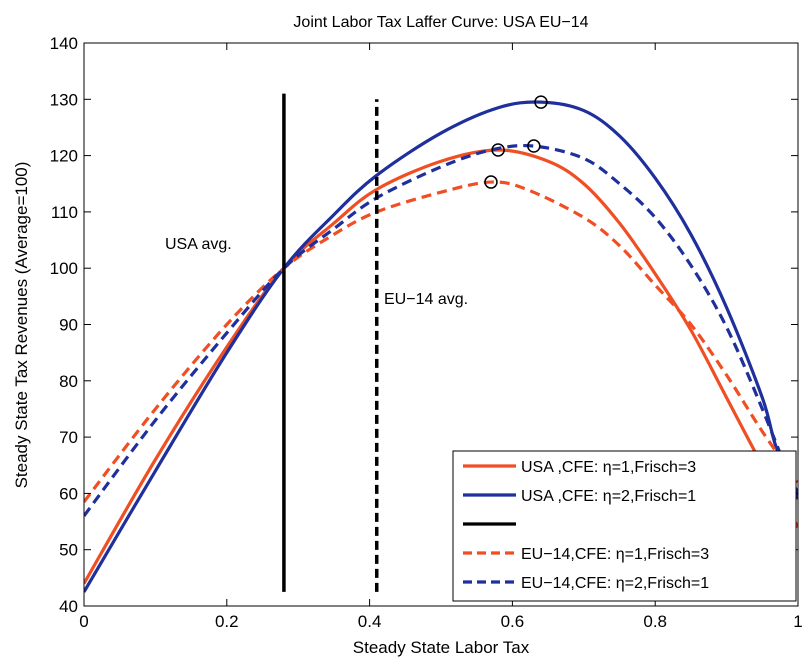 The image size is (802, 663). What do you see at coordinates (64, 156) in the screenshot?
I see `y-tick-label: 120` at bounding box center [64, 156].